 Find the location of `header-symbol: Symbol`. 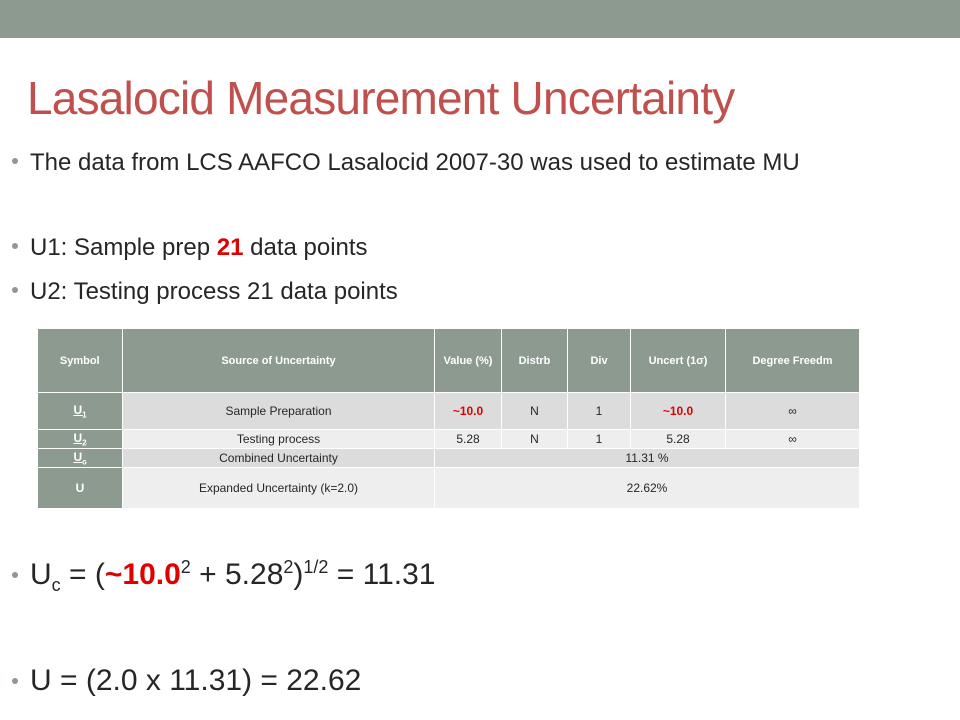

header-symbol: Symbol is located at coordinates (80, 361).